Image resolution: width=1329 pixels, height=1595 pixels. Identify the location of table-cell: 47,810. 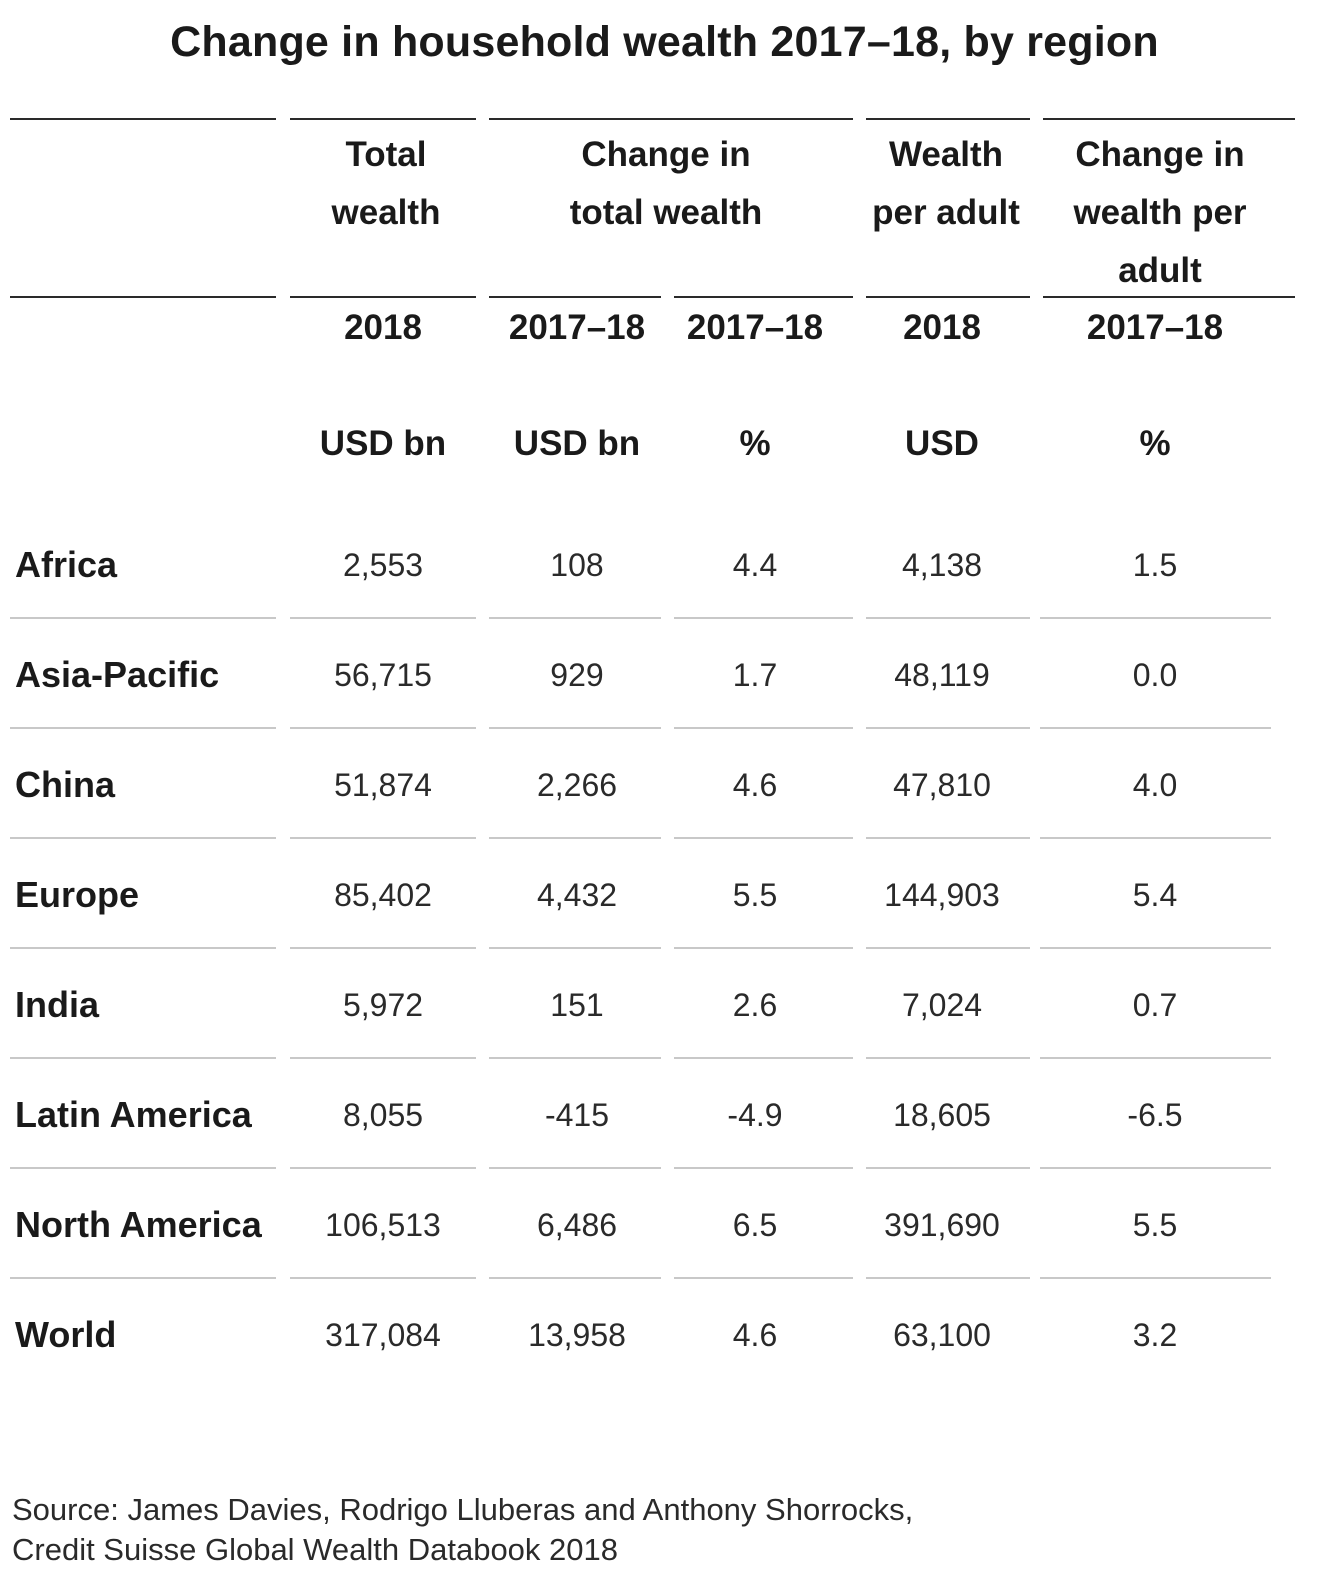
(942, 785).